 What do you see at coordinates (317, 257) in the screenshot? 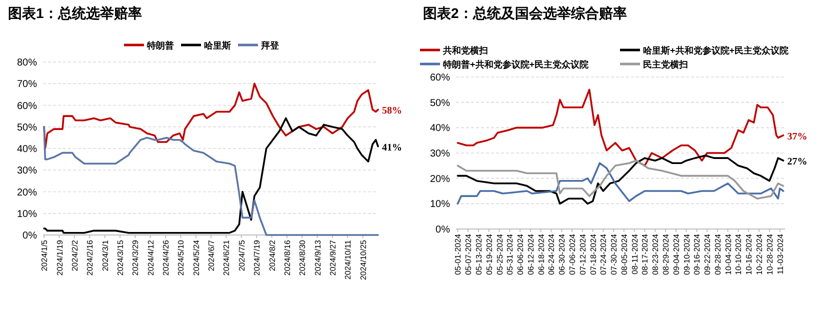
I see `x-tick-label: 2024/9/13` at bounding box center [317, 257].